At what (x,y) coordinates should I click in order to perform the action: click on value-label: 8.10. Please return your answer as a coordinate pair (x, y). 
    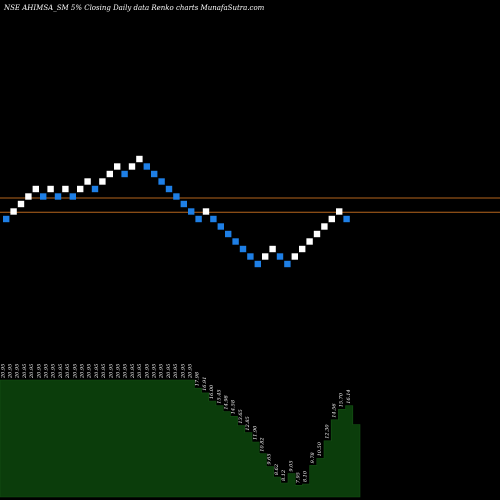
    Looking at the image, I should click on (306, 476).